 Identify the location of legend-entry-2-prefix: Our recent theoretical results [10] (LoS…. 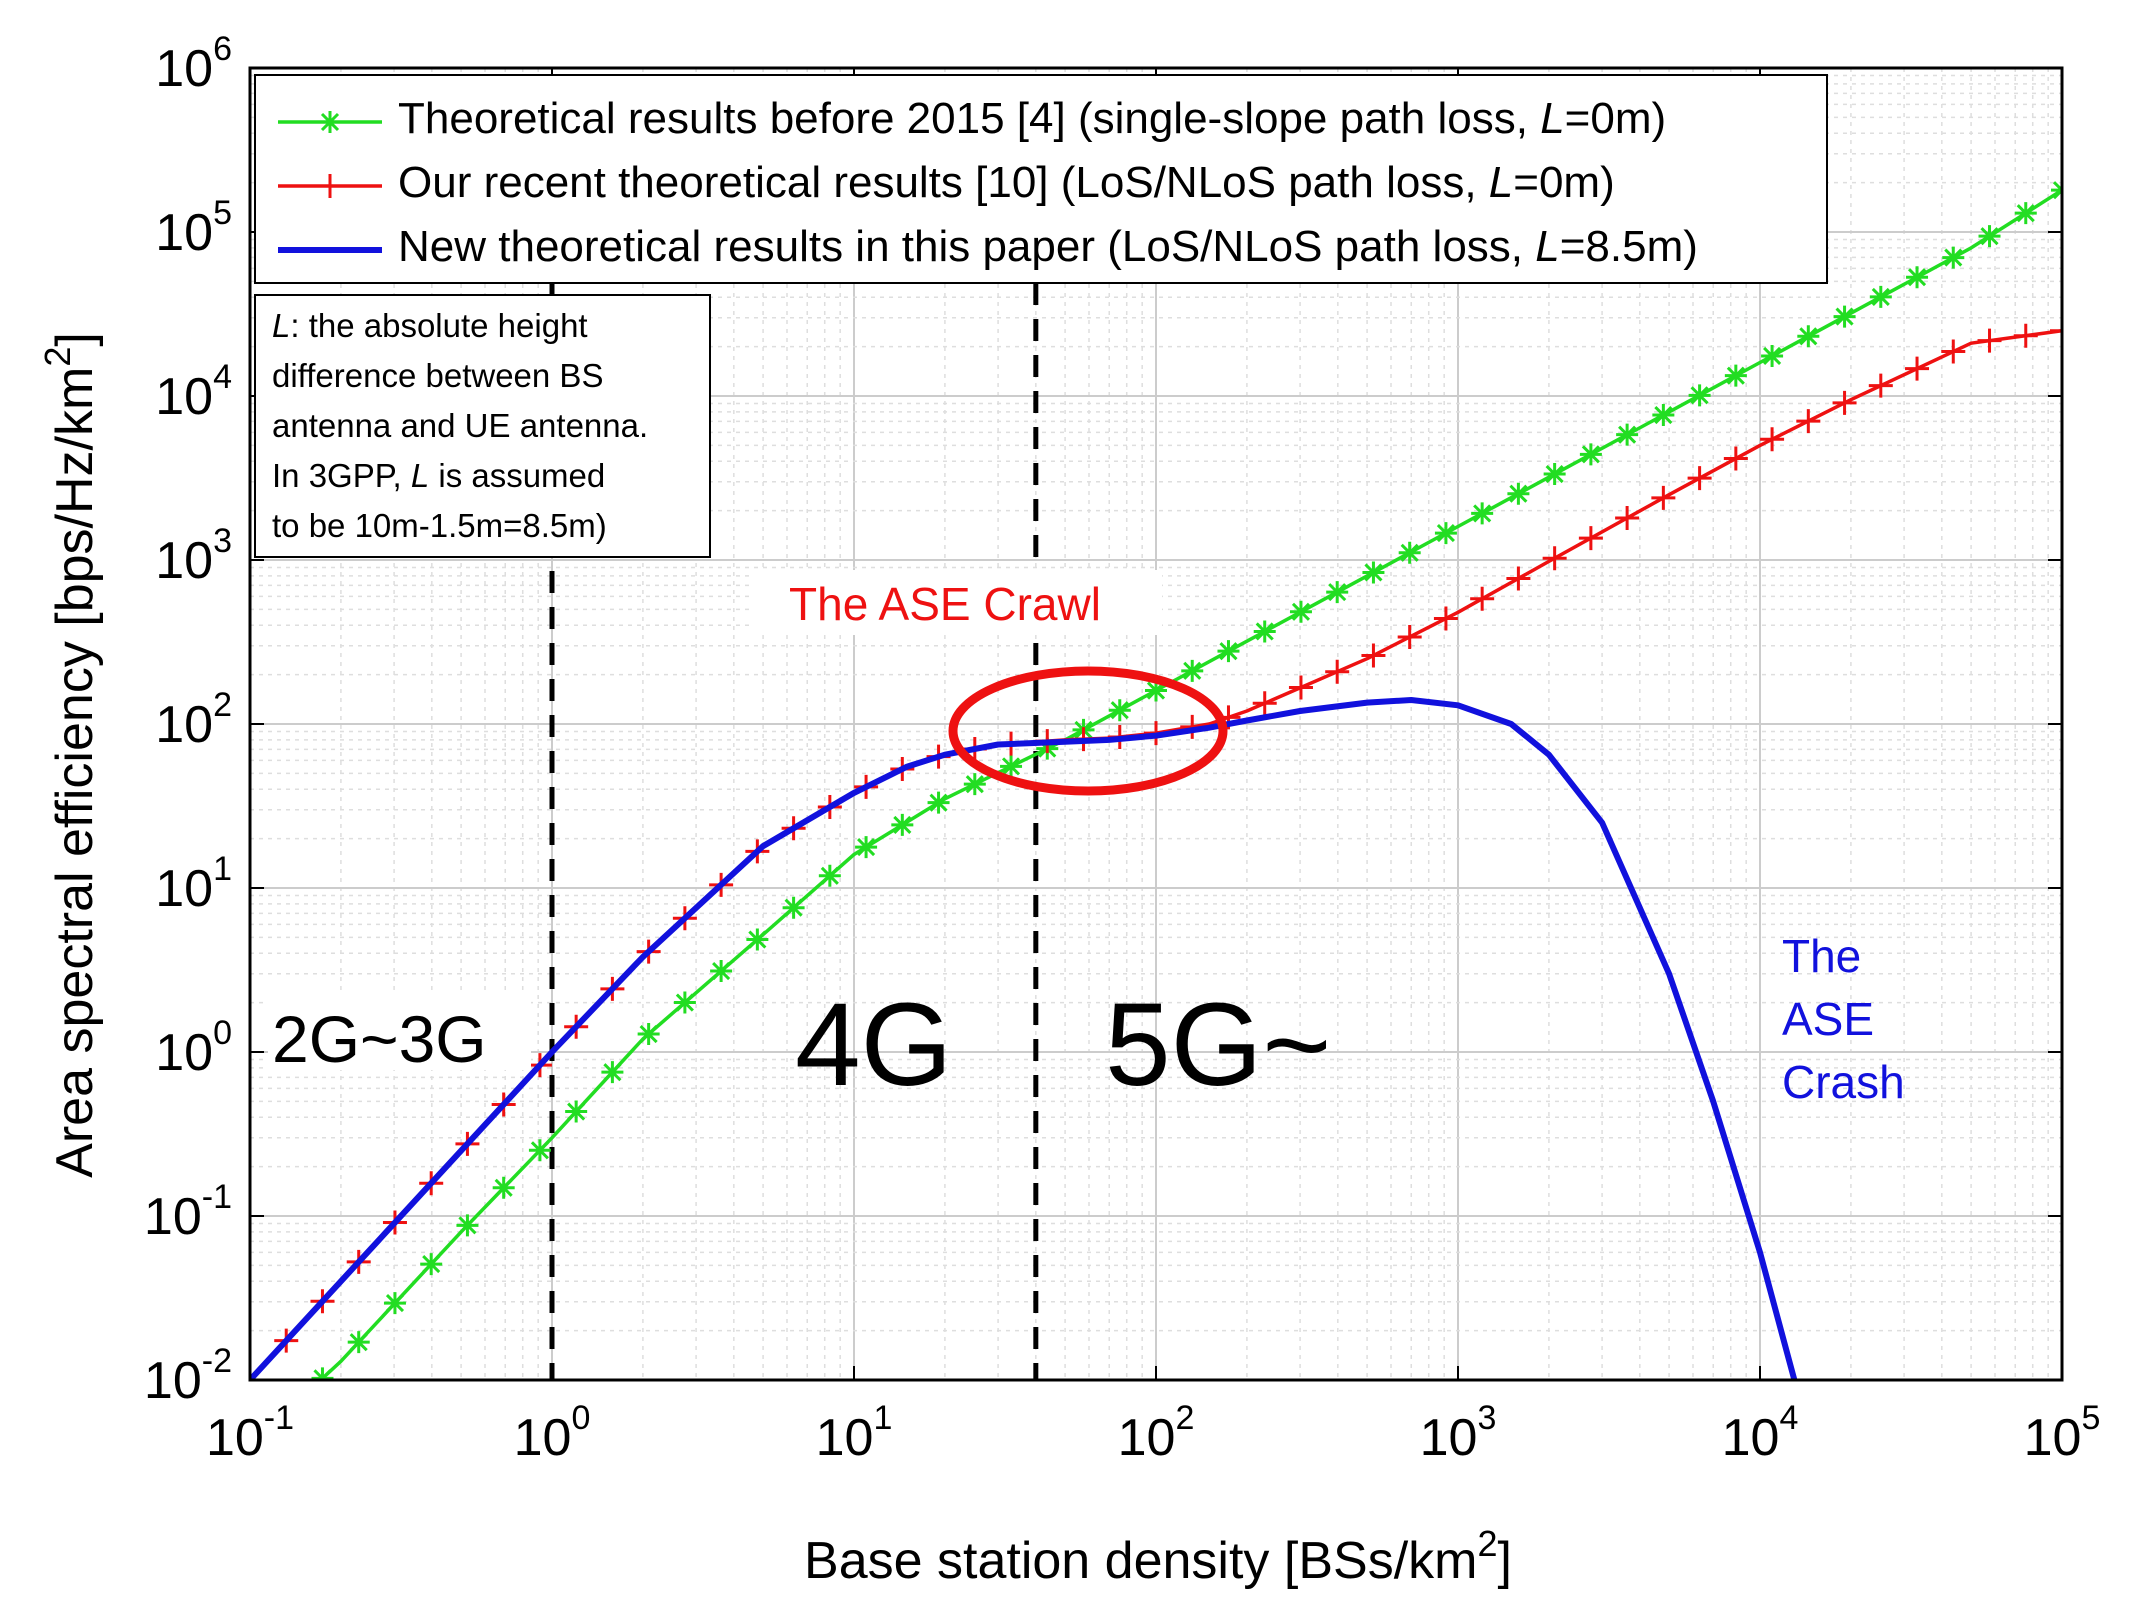
(943, 182).